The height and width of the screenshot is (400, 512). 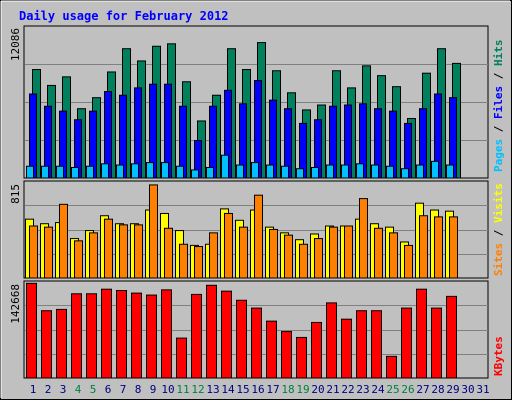 I want to click on legend-pages: Pages, so click(x=498, y=155).